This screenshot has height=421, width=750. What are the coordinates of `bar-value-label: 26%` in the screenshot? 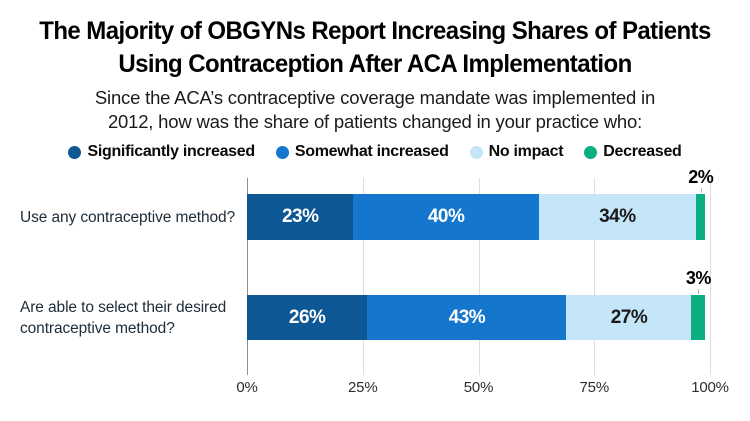 It's located at (307, 317).